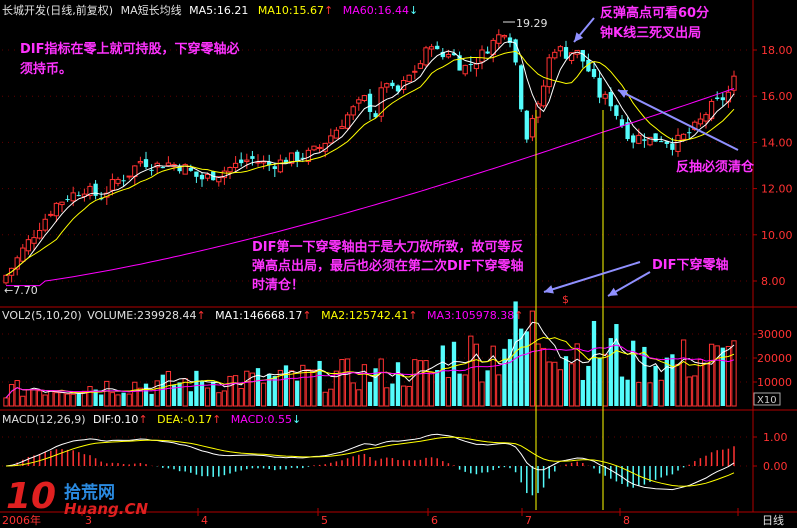  What do you see at coordinates (370, 461) in the screenshot?
I see `dea-line` at bounding box center [370, 461].